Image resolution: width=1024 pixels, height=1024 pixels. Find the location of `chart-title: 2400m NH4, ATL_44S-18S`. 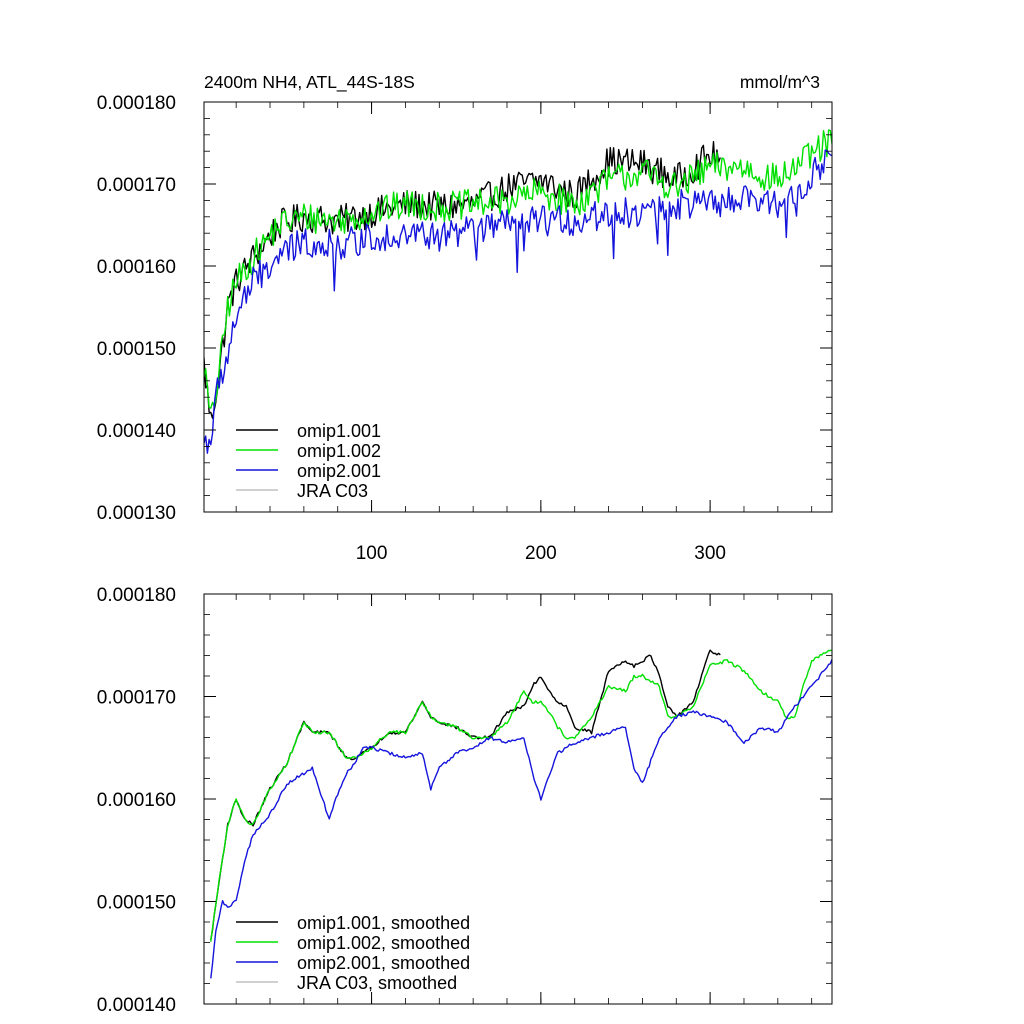

chart-title: 2400m NH4, ATL_44S-18S is located at coordinates (309, 82).